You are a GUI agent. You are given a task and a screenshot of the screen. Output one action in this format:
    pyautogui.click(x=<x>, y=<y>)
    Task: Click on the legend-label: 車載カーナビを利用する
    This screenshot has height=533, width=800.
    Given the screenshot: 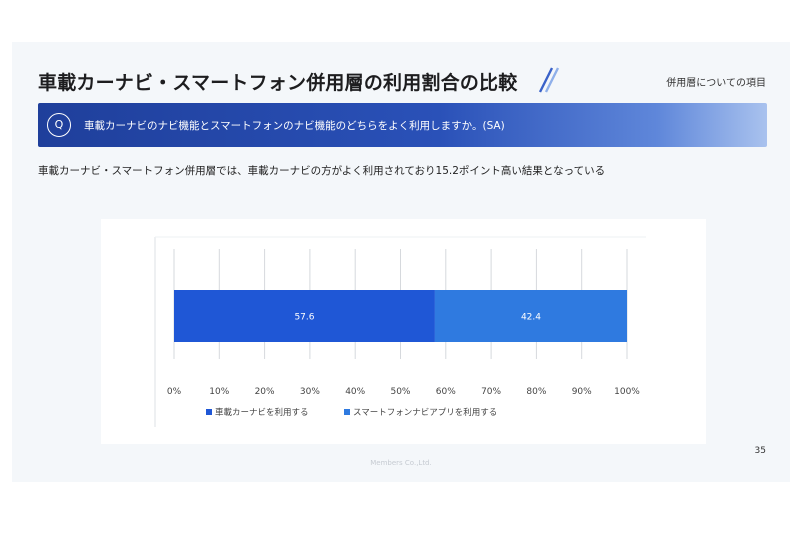 What is the action you would take?
    pyautogui.click(x=262, y=412)
    